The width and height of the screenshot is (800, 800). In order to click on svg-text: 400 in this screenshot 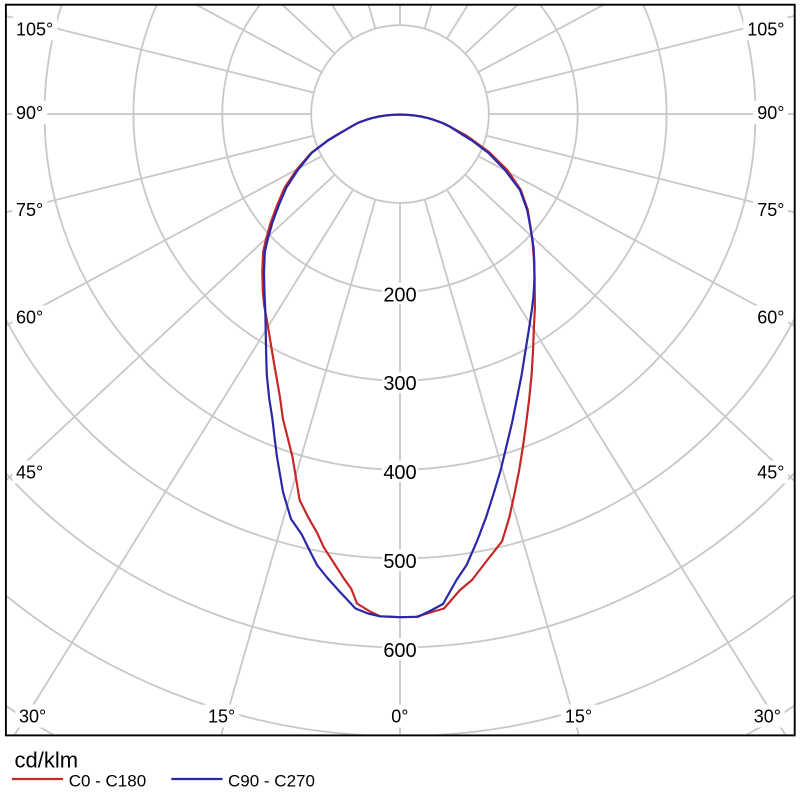, I will do `click(399, 473)`.